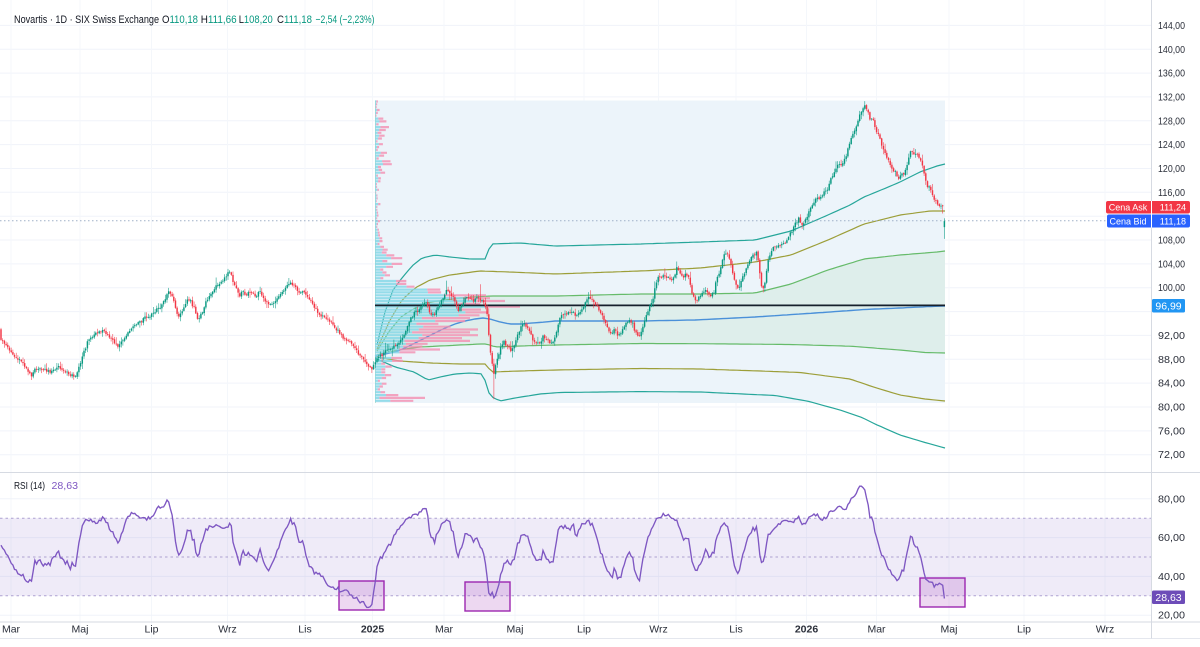 The width and height of the screenshot is (1200, 647). I want to click on svg-text: 116,00, so click(1171, 193).